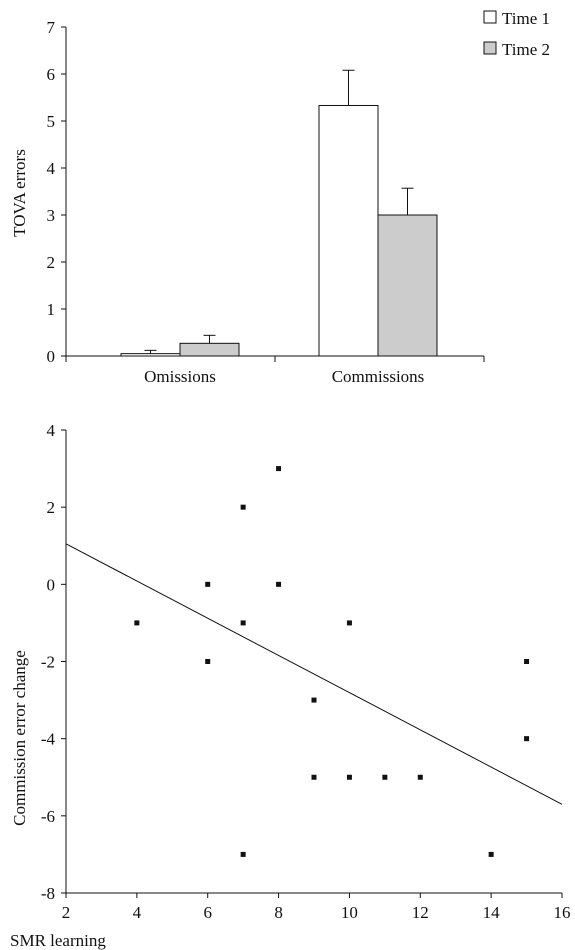 This screenshot has height=950, width=575. I want to click on bar-y-axis-title: TOVA errors, so click(19, 193).